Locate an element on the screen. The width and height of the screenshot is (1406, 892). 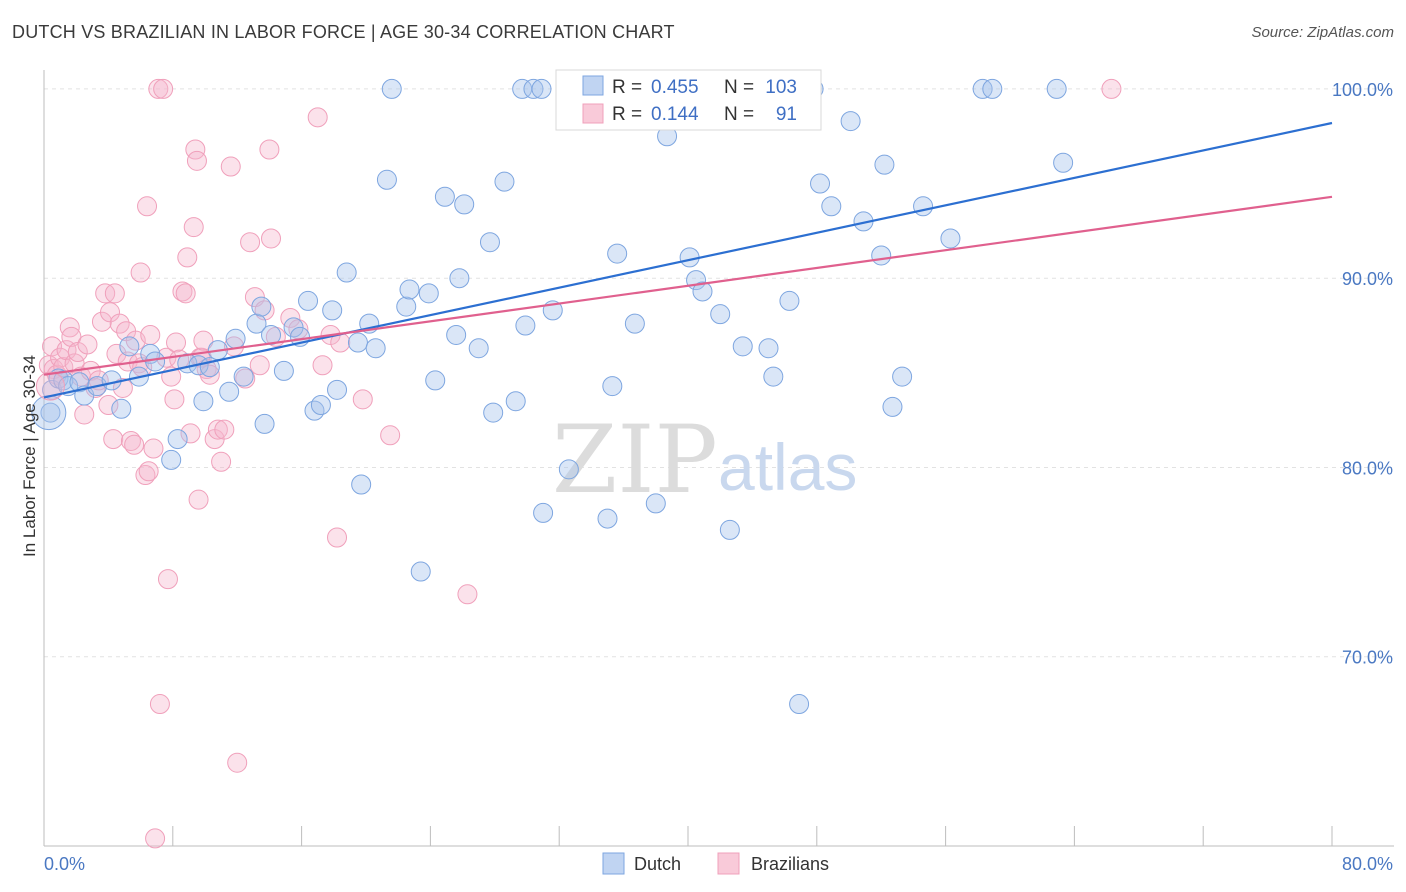
series-legend-swatch-brazilians is located at coordinates (728, 863).